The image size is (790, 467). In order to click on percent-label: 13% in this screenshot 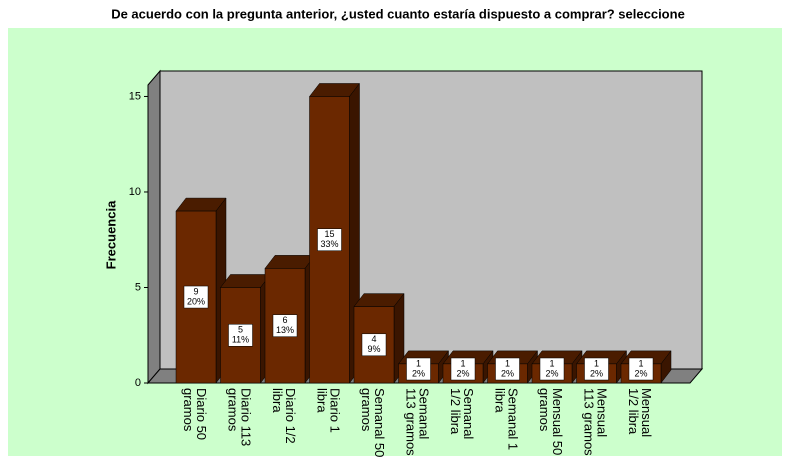, I will do `click(285, 330)`.